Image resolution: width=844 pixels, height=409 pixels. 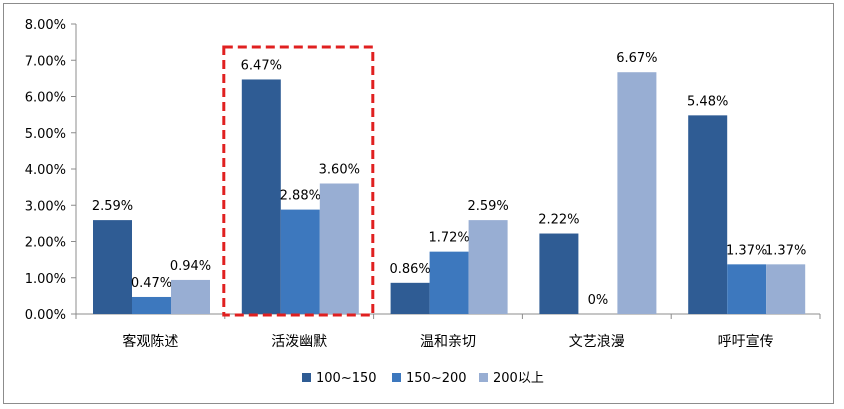 I want to click on data-label: 1.72%, so click(x=448, y=238).